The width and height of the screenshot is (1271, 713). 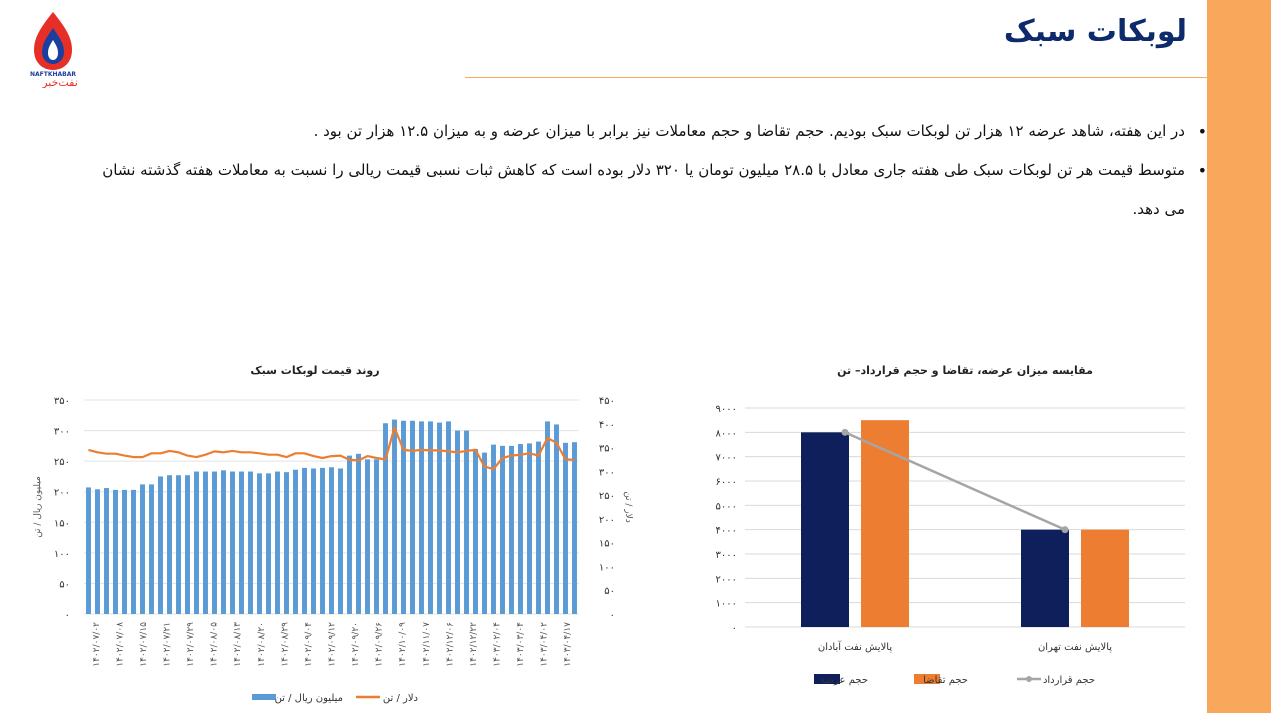 What do you see at coordinates (38, 507) in the screenshot?
I see `y-axis-label: میلیون ریال / تن` at bounding box center [38, 507].